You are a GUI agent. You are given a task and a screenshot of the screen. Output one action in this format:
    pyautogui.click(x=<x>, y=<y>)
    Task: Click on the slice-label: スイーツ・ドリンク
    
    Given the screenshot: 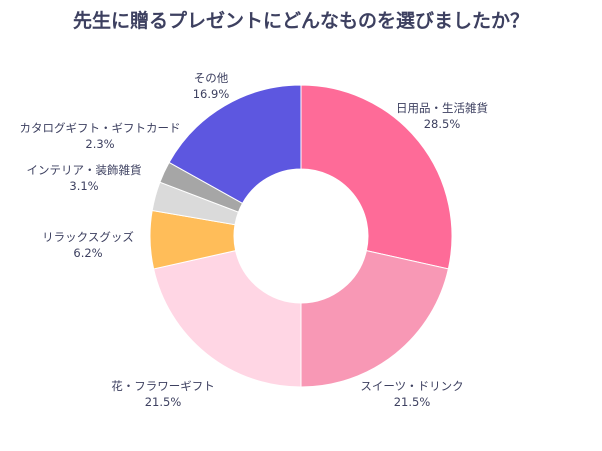 What is the action you would take?
    pyautogui.click(x=411, y=386)
    